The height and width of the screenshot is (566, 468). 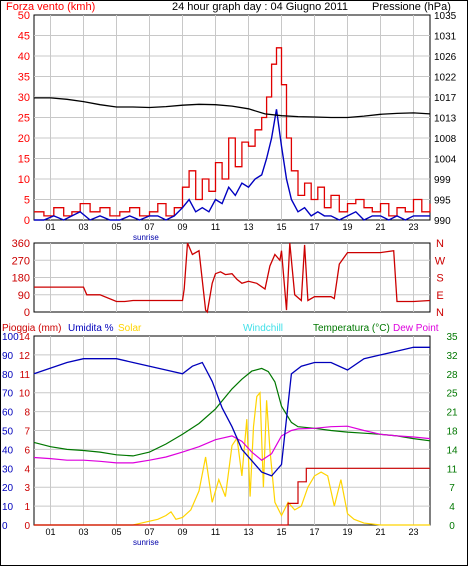 I want to click on weather-panel-x-tick-label: 09, so click(x=182, y=532).